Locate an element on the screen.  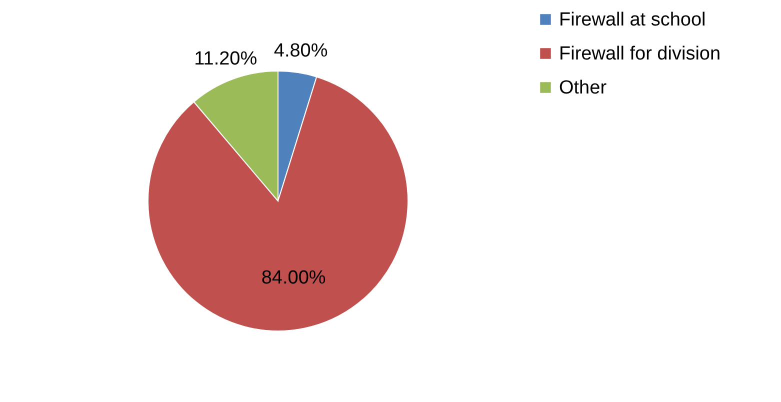
legend-label: Firewall at school is located at coordinates (632, 20).